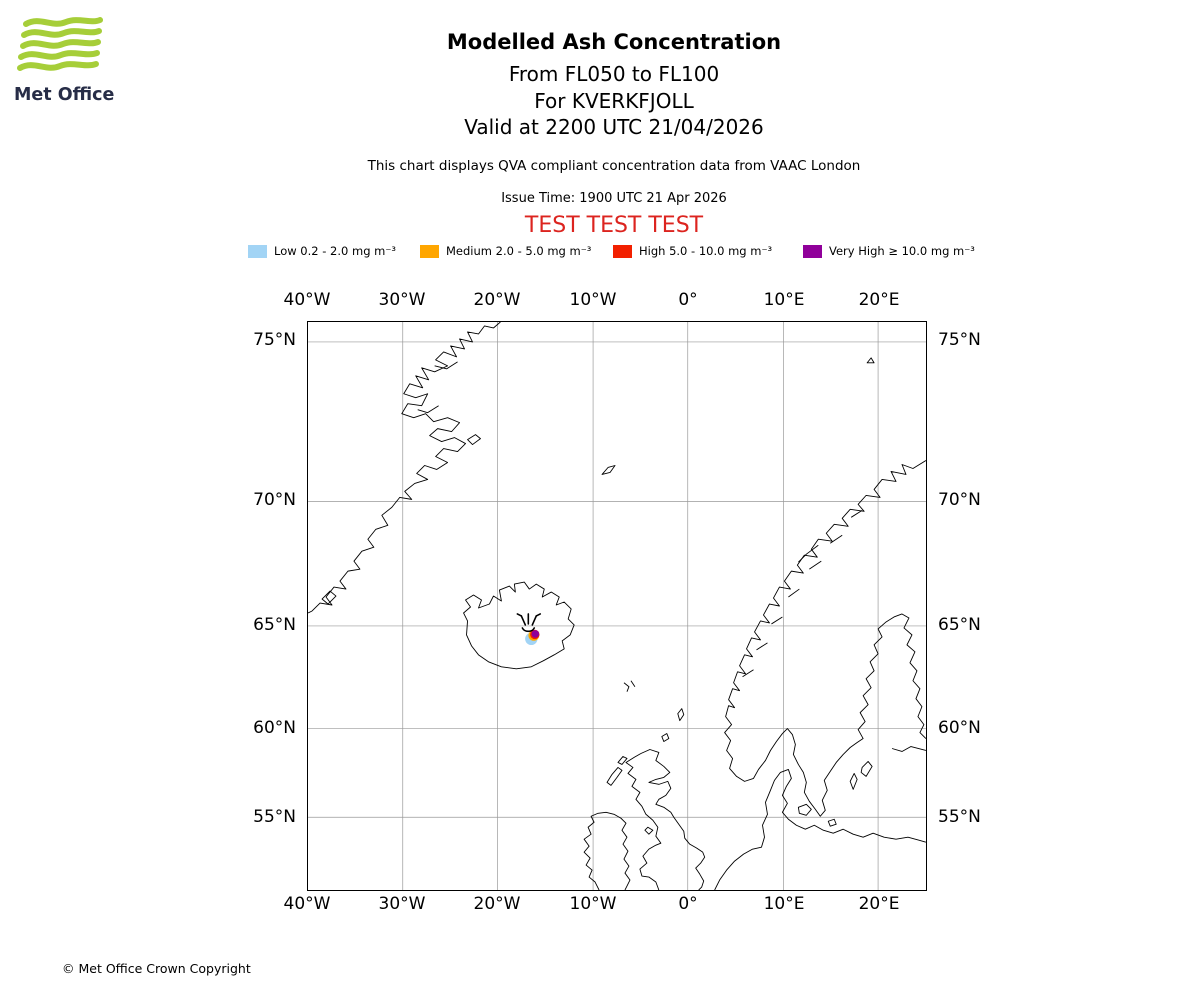 This screenshot has width=1200, height=1000. I want to click on legend-swatch-very-high-icon, so click(812, 251).